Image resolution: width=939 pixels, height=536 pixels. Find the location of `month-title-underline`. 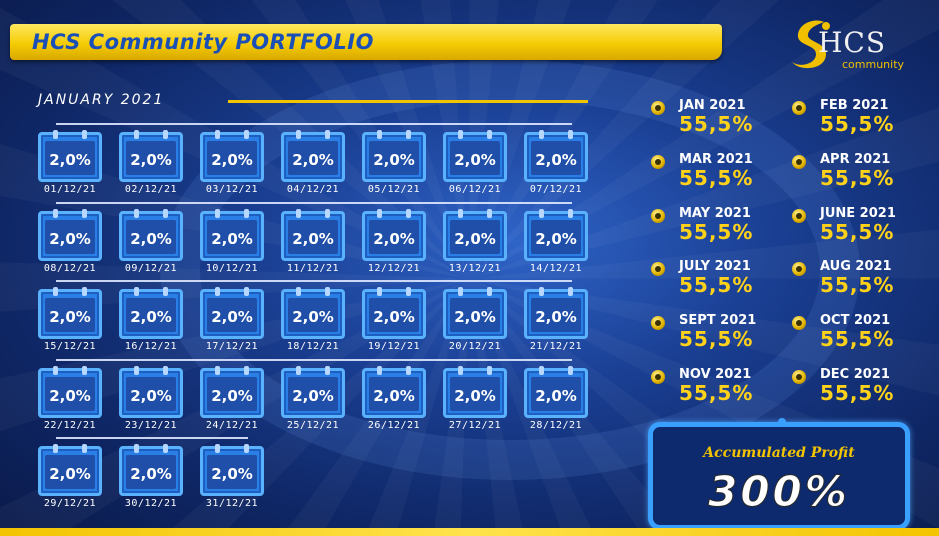

month-title-underline is located at coordinates (408, 101).